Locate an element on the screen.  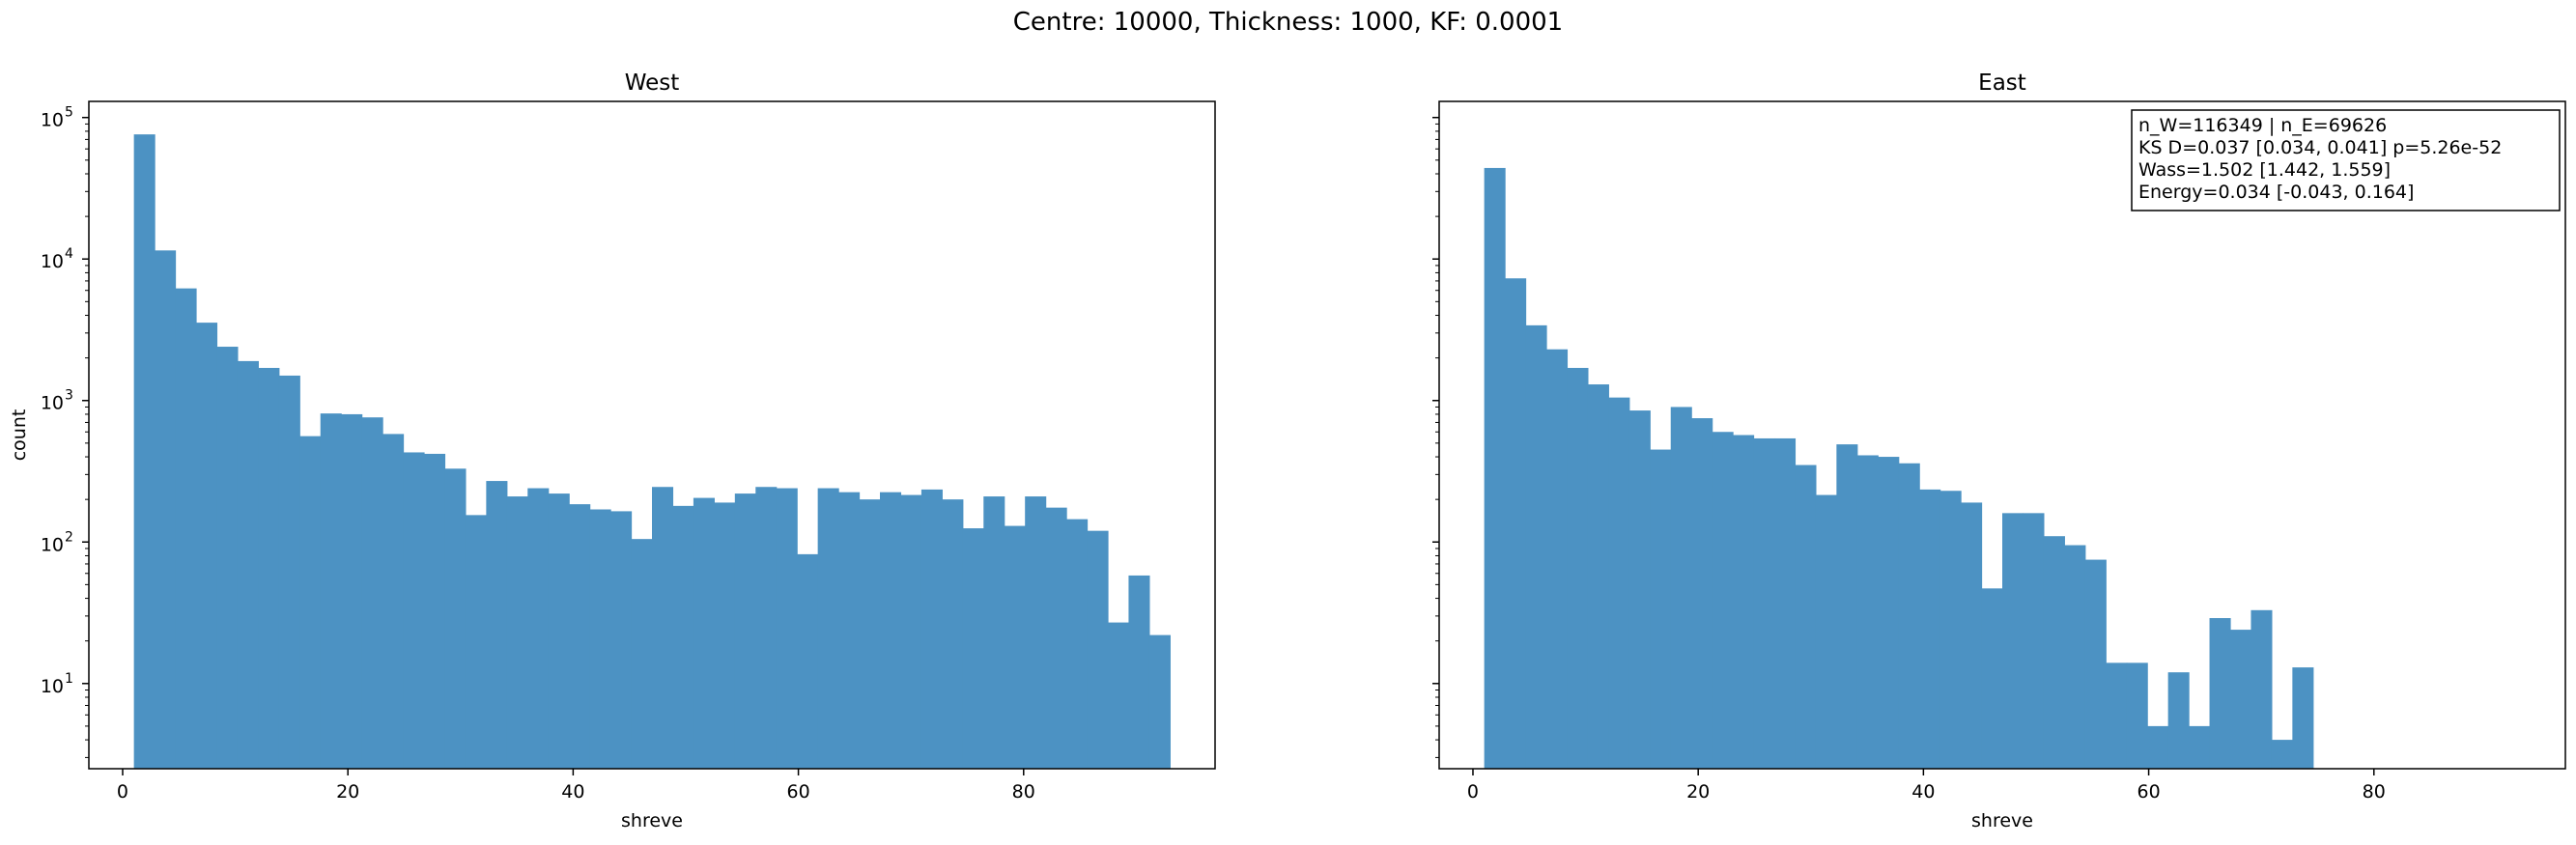
y-tick-exponent: 5 is located at coordinates (69, 113).